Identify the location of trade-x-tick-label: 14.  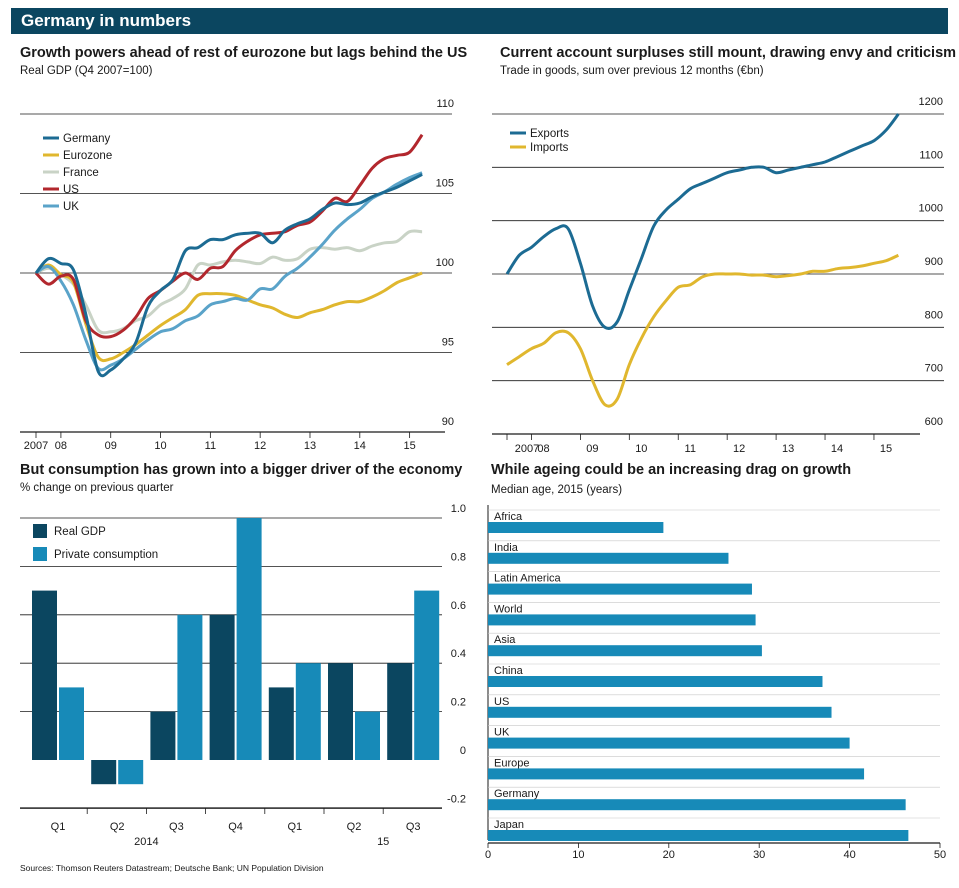
(837, 449).